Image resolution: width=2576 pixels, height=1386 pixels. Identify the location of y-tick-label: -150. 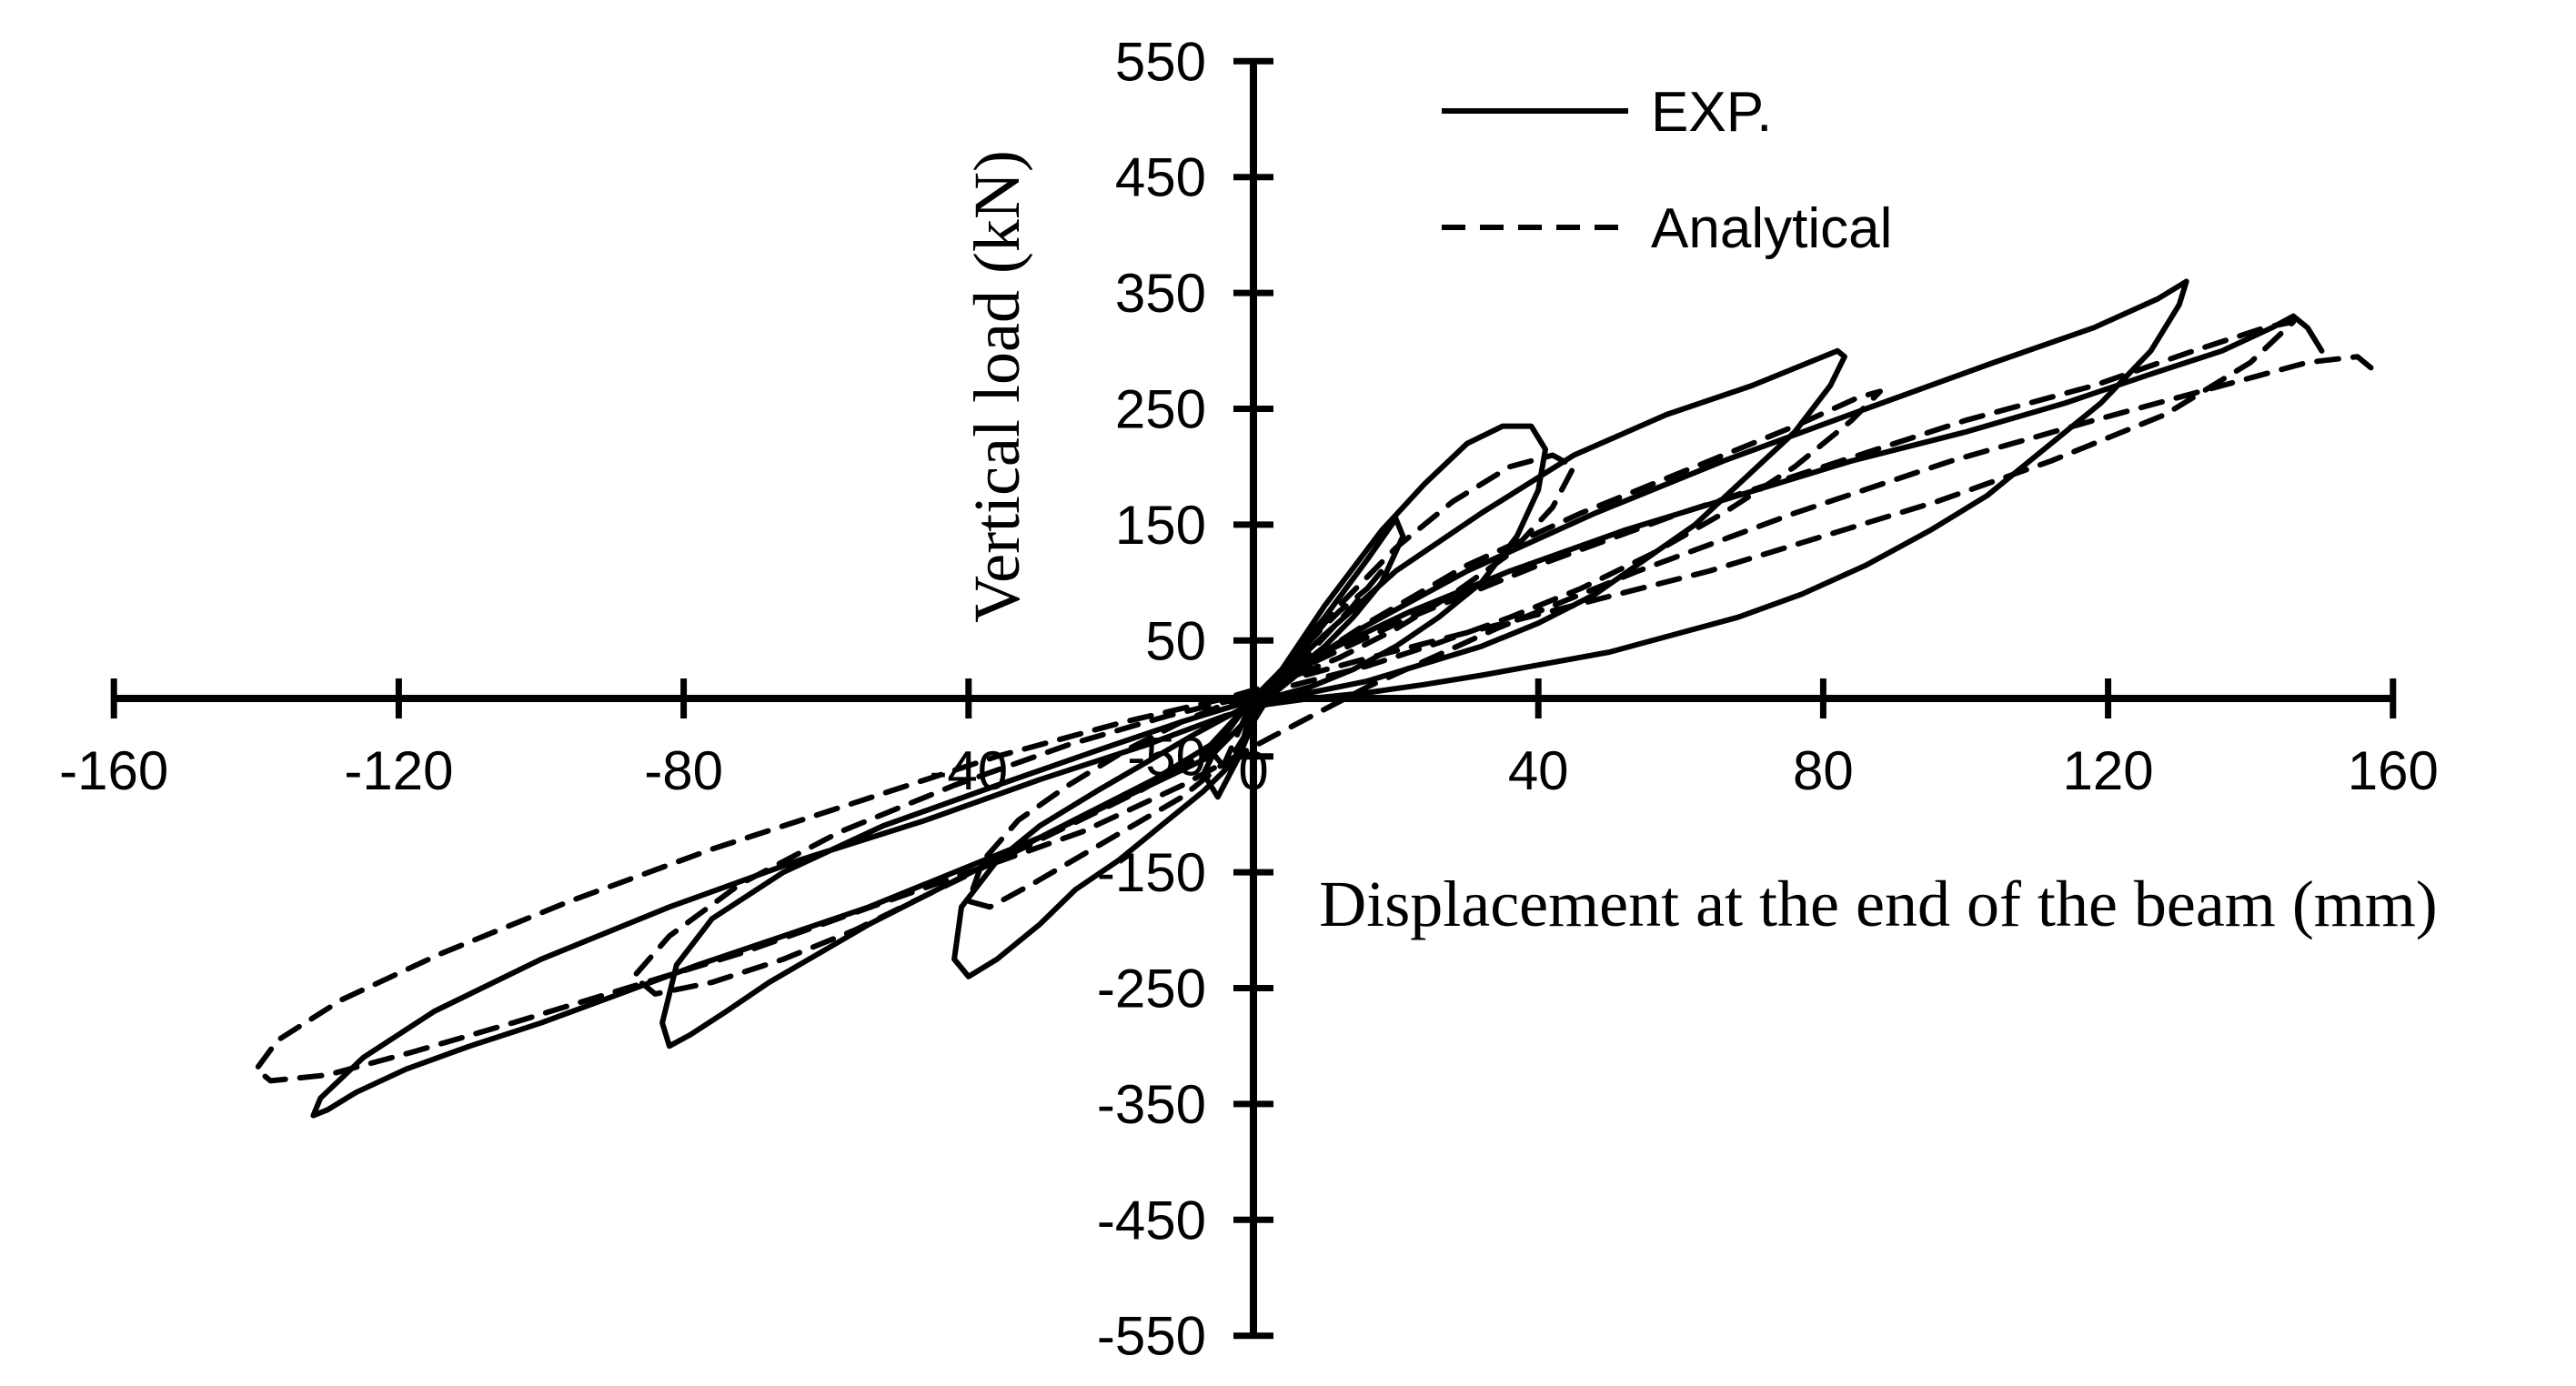
(1151, 873).